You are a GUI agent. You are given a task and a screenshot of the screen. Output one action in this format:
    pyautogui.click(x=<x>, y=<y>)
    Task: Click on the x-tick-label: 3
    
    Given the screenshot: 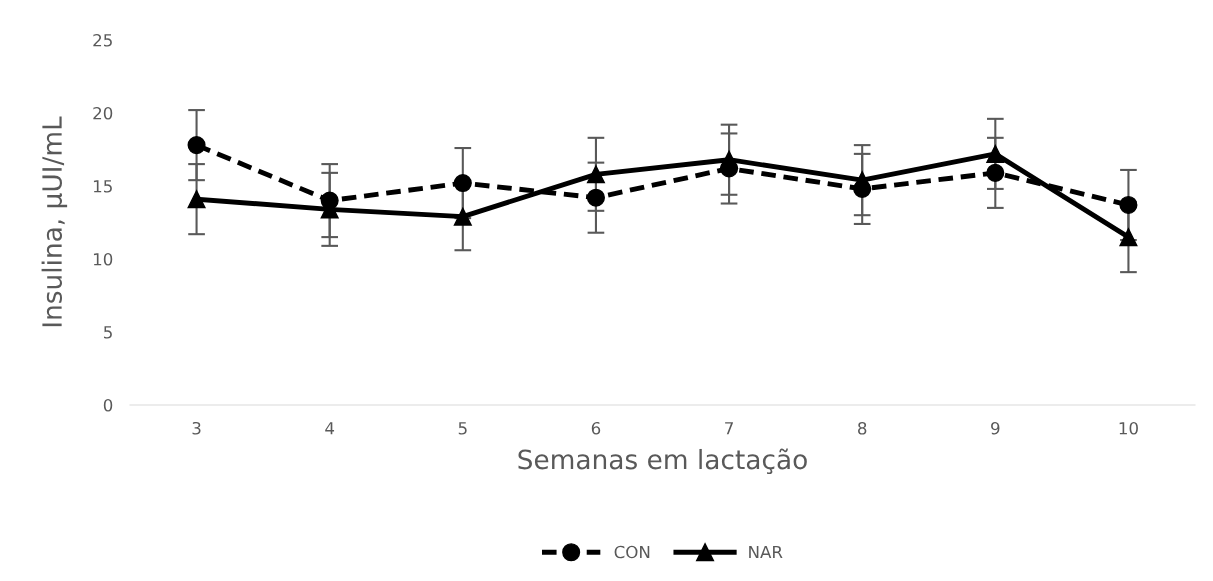 What is the action you would take?
    pyautogui.click(x=196, y=428)
    